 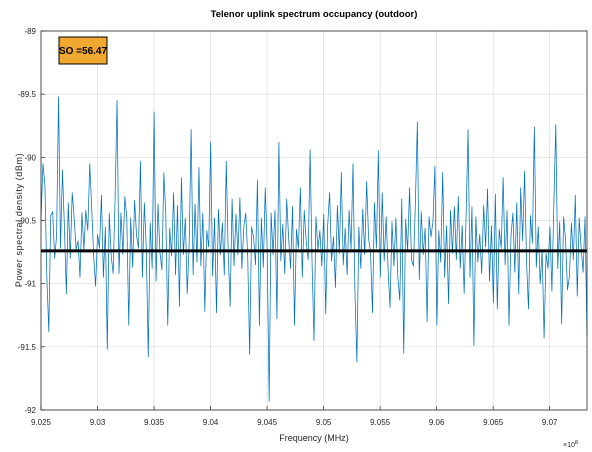 I want to click on x-axis-exponent: ×10⁸, so click(x=570, y=444).